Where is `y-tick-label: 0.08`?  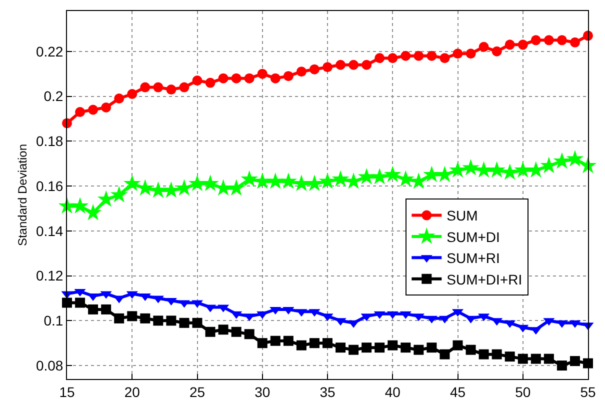 y-tick-label: 0.08 is located at coordinates (50, 365).